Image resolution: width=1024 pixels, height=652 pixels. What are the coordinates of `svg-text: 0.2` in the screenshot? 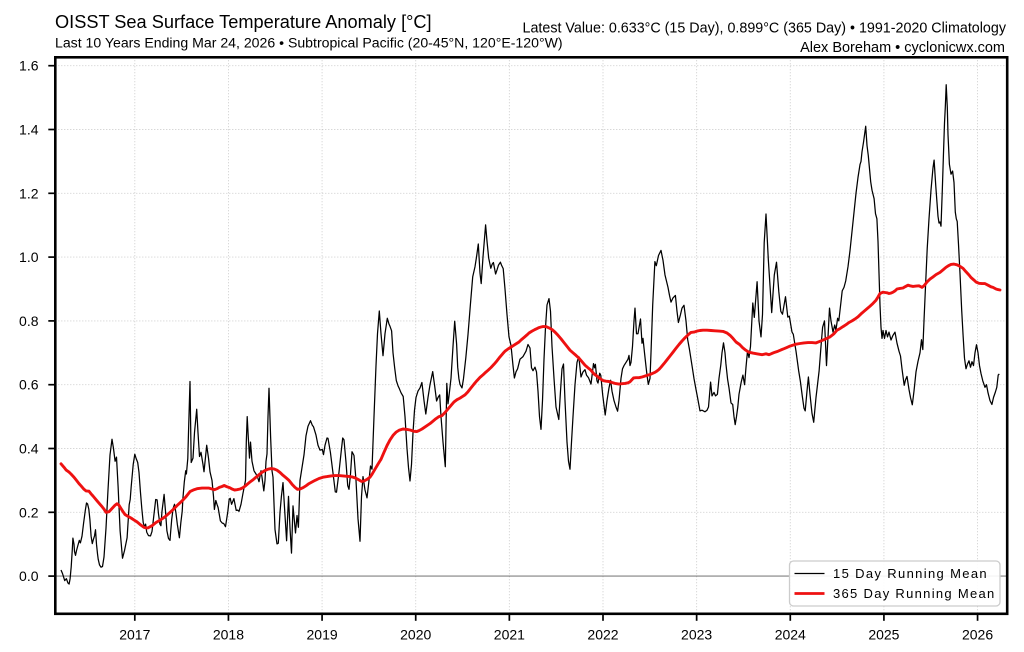 It's located at (29, 512).